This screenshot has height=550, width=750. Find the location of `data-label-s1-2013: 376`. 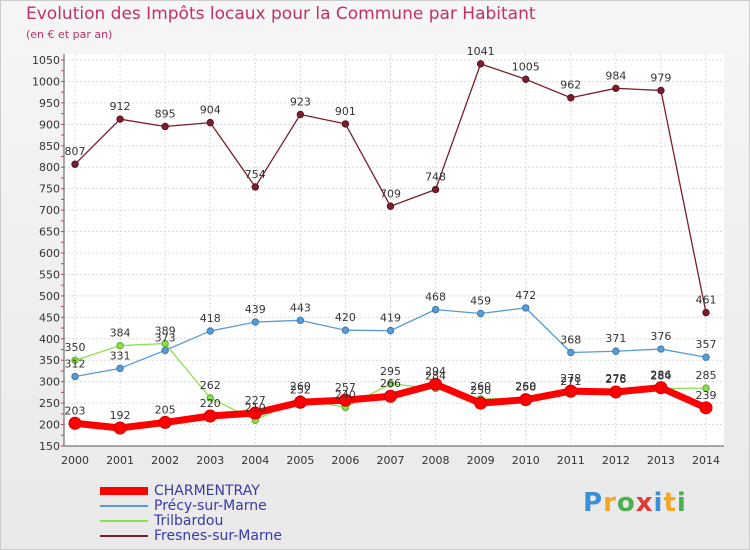

data-label-s1-2013: 376 is located at coordinates (660, 336).